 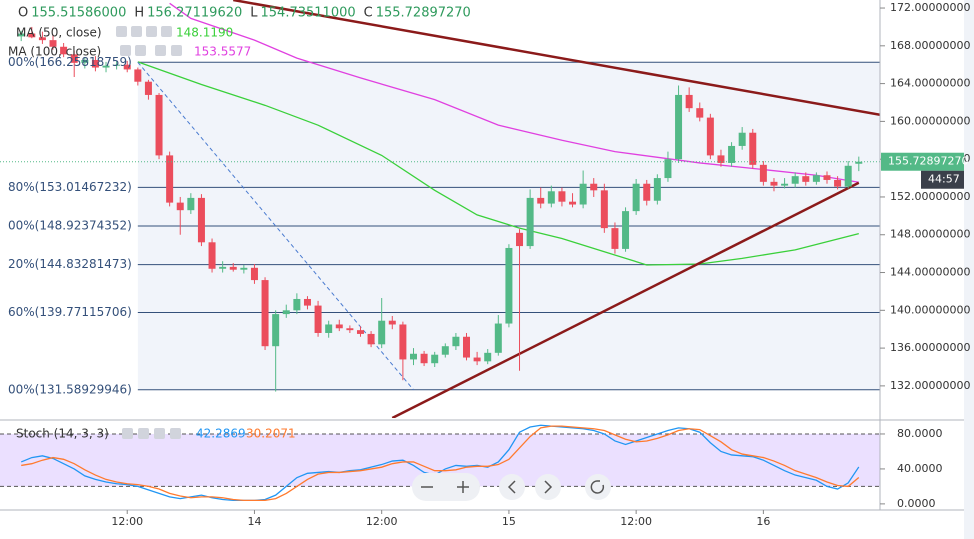 I want to click on fib-label: 00%(166.25818759), so click(x=70, y=62).